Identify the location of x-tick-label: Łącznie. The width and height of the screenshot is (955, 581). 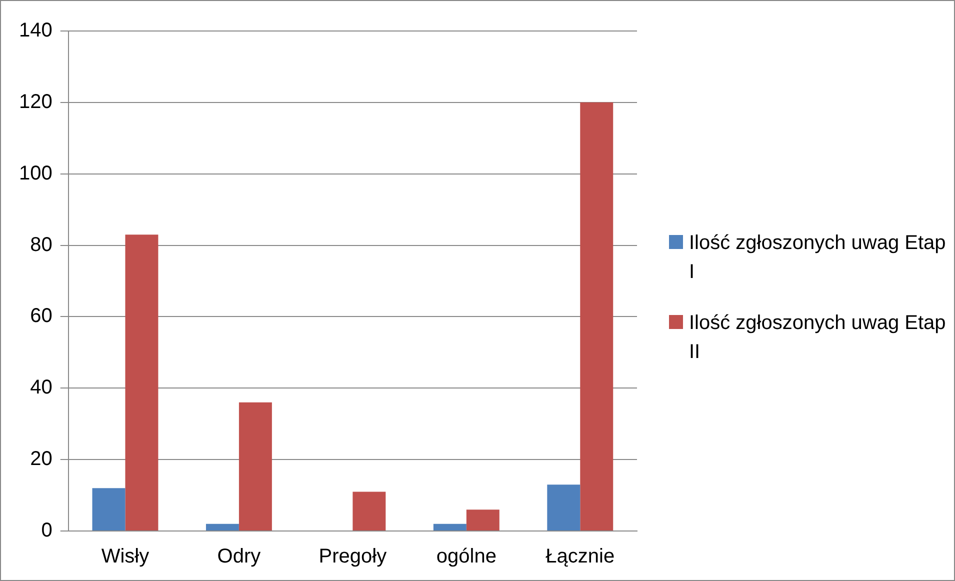
(580, 557).